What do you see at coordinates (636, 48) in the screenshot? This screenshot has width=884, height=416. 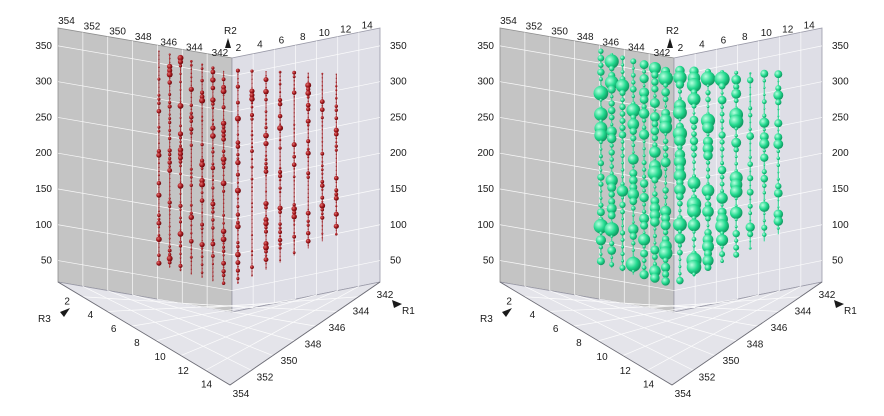 I see `tick-label-r2-left: 344` at bounding box center [636, 48].